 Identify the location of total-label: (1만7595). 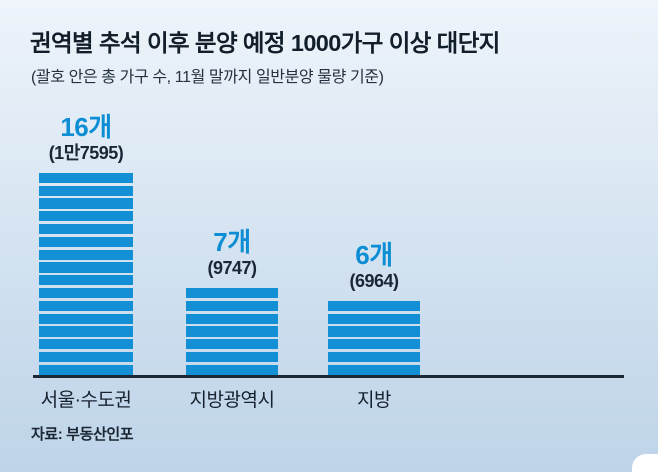
(86, 153).